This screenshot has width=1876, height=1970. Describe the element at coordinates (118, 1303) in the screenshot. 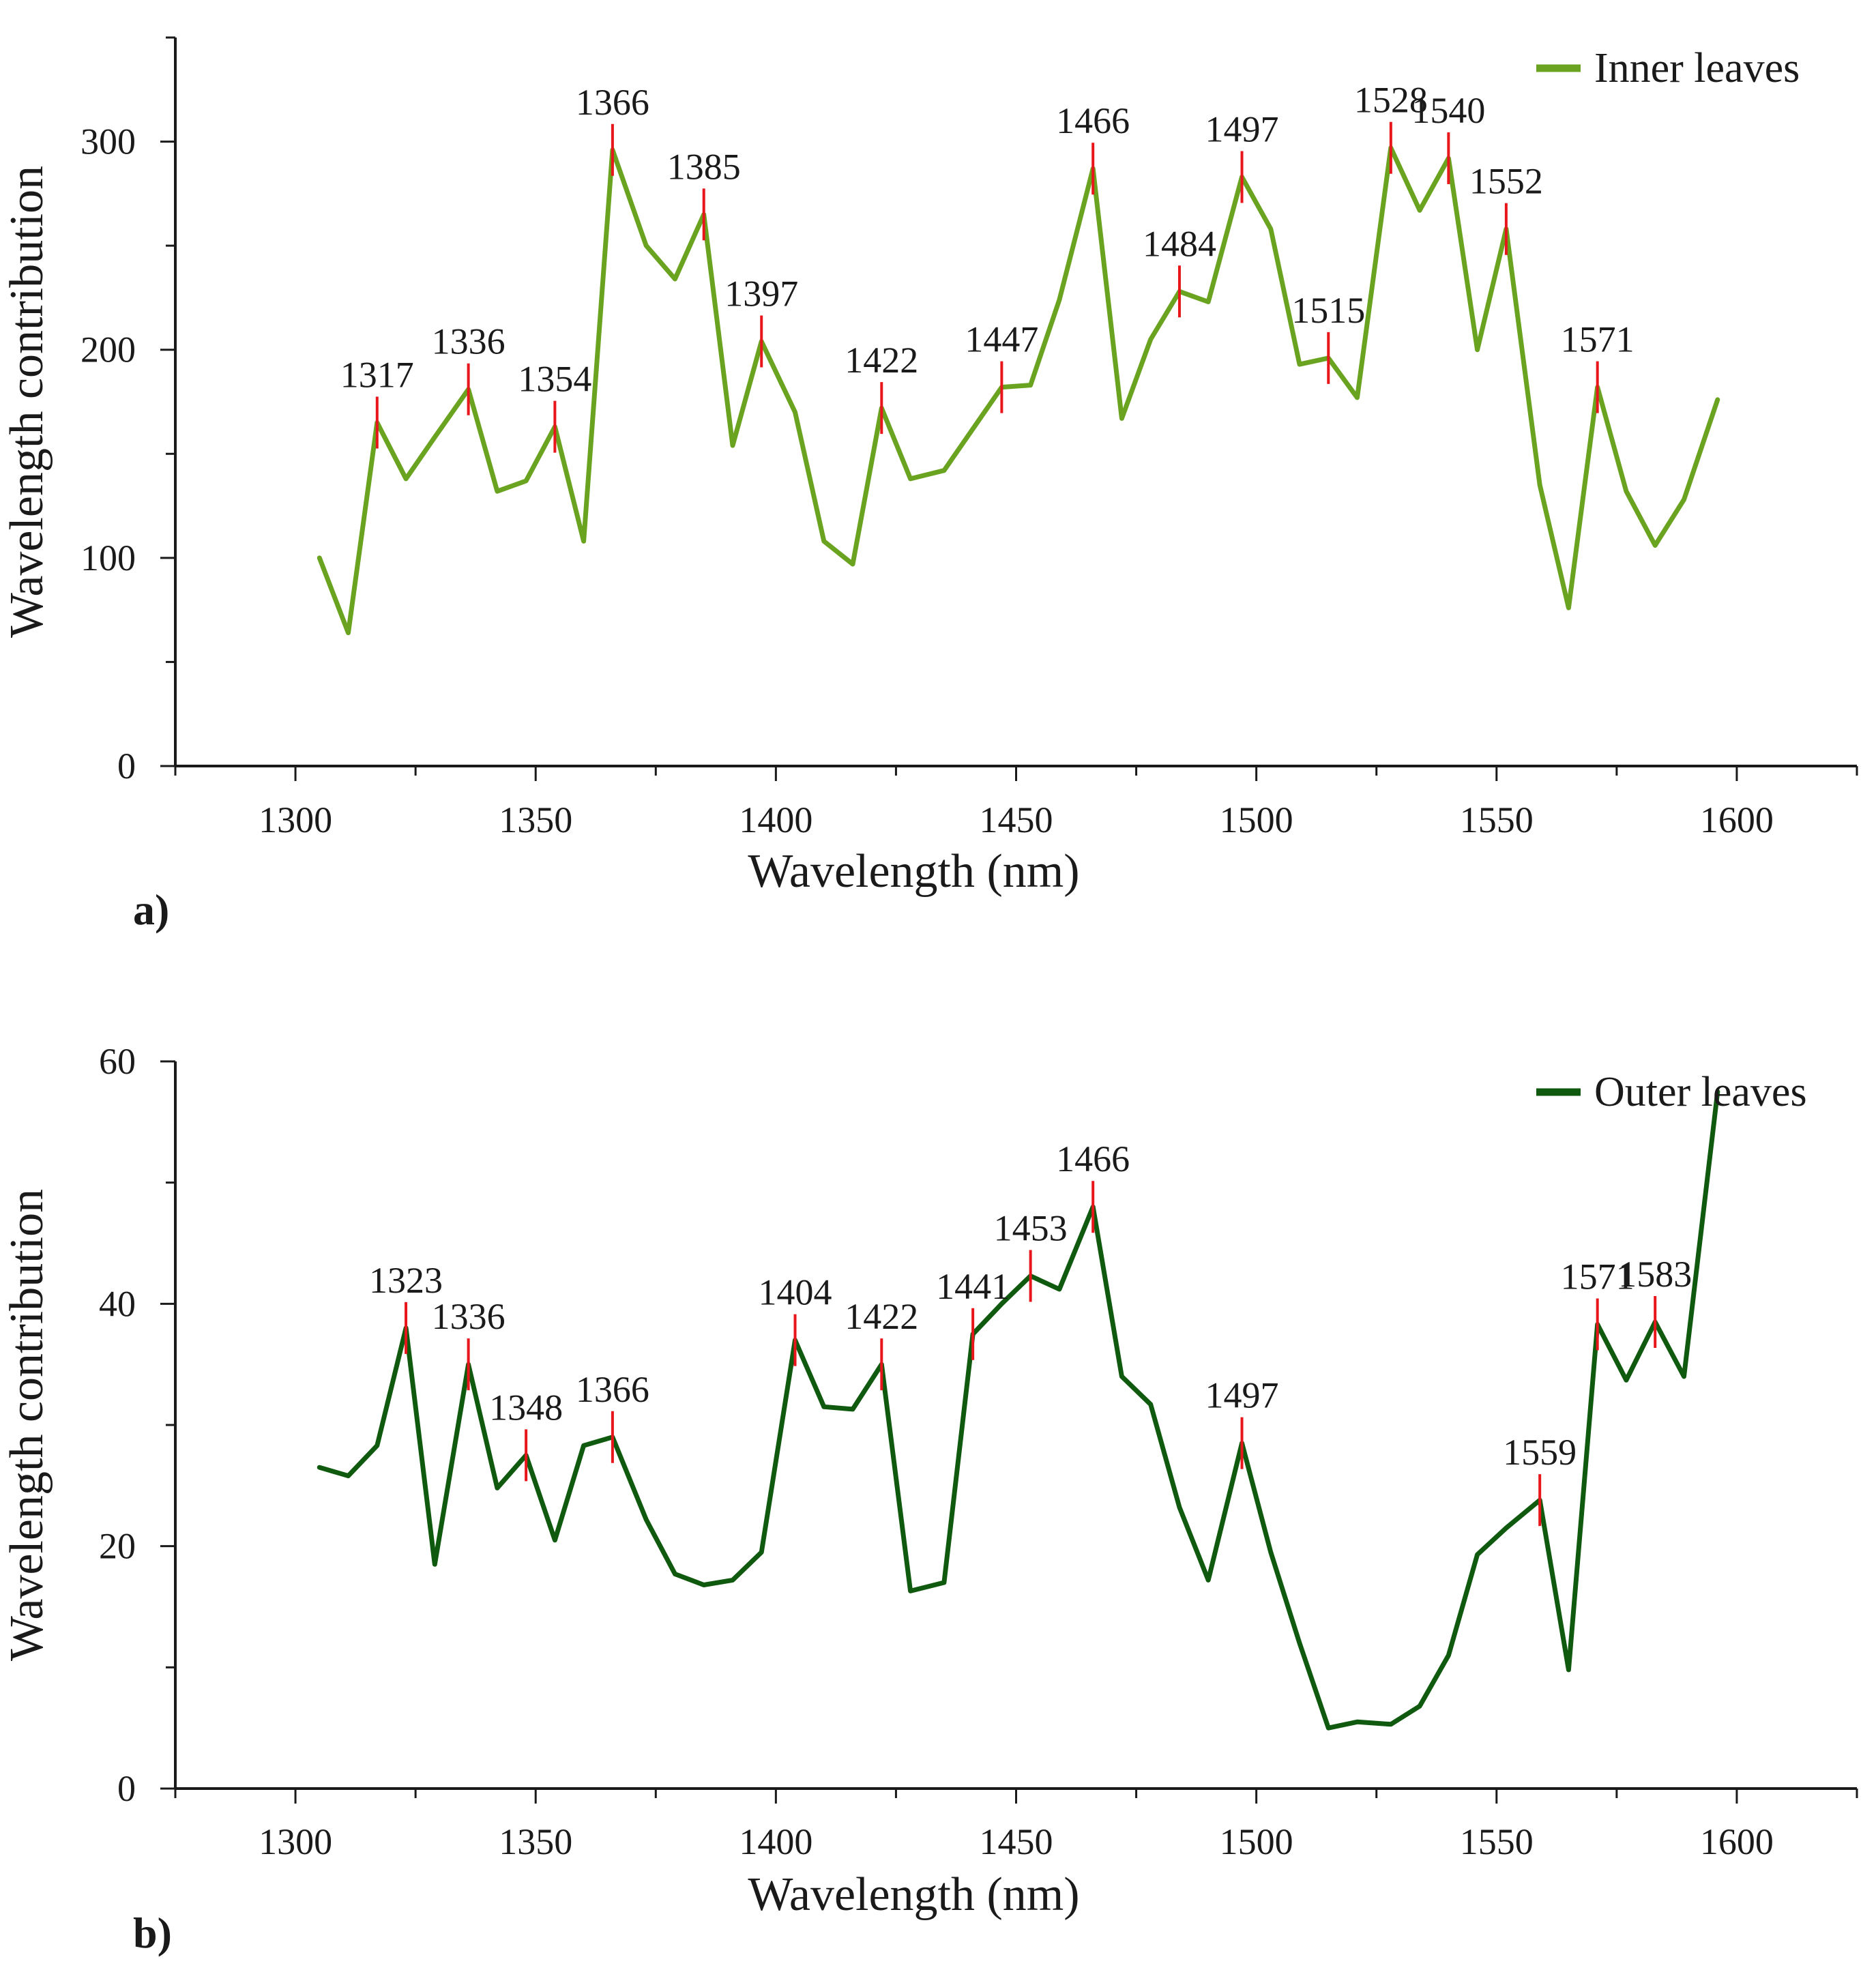

I see `y-tick-label: 40` at that location.